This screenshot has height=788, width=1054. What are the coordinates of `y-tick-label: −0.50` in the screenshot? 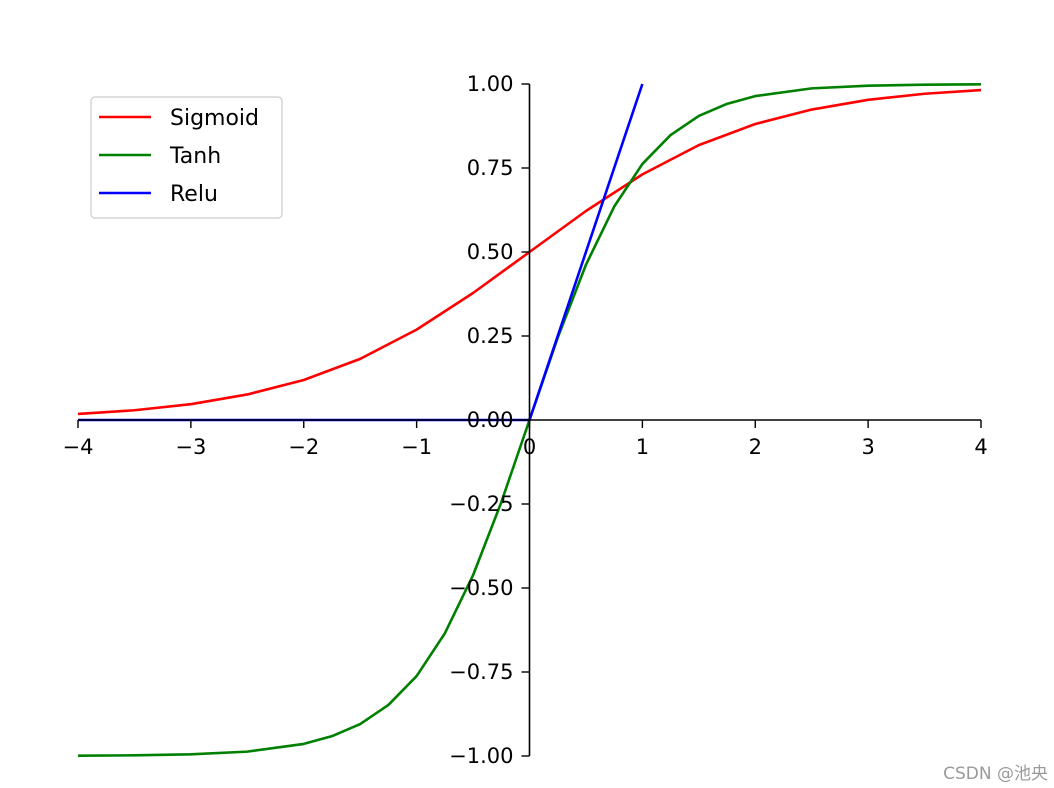 It's located at (481, 588).